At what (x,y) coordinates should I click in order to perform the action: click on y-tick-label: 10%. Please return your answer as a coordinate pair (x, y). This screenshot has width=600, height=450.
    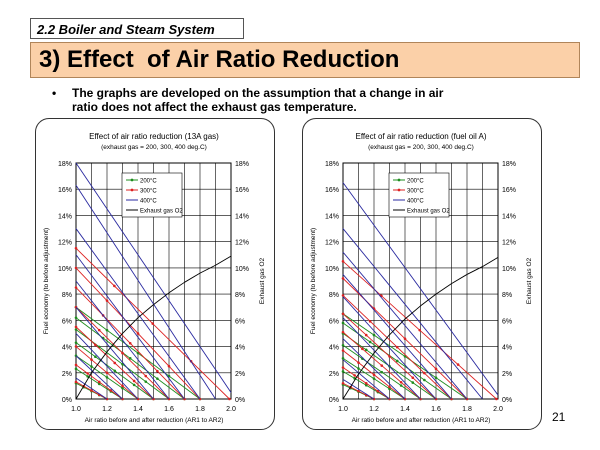
    Looking at the image, I should click on (65, 269).